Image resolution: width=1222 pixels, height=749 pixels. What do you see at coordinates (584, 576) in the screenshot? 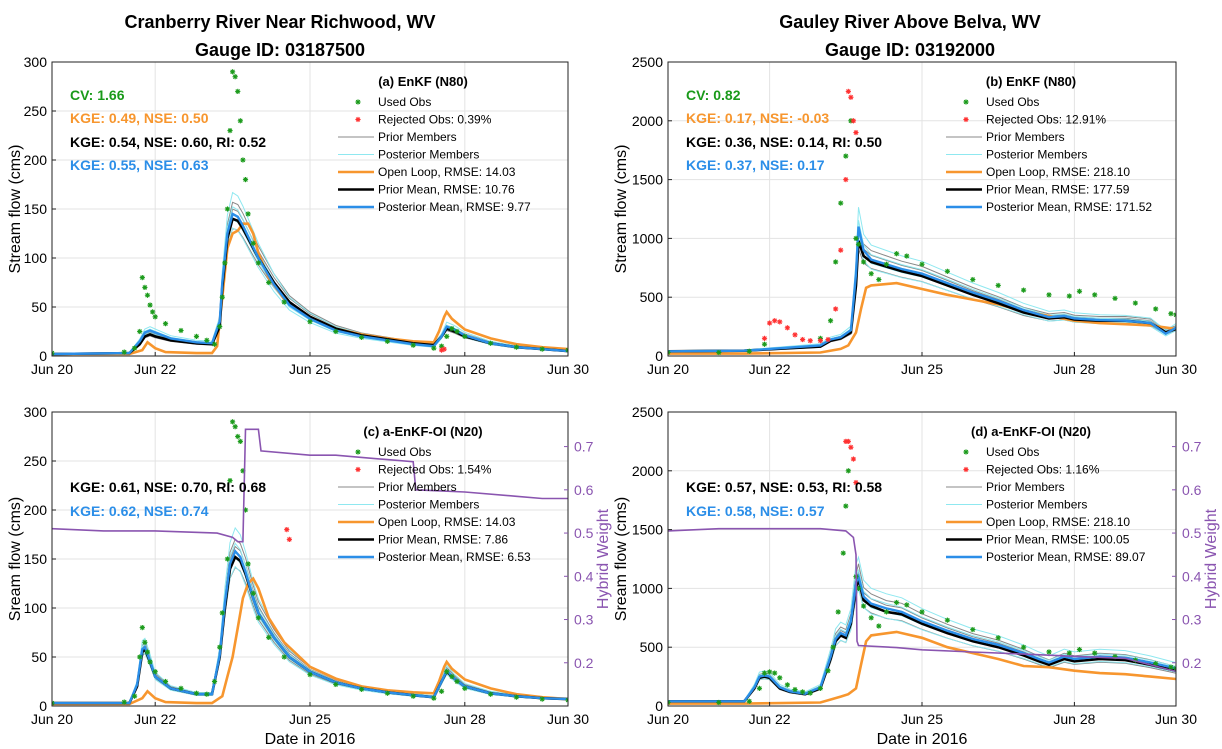
I see `y2-tick-label: 0.4` at bounding box center [584, 576].